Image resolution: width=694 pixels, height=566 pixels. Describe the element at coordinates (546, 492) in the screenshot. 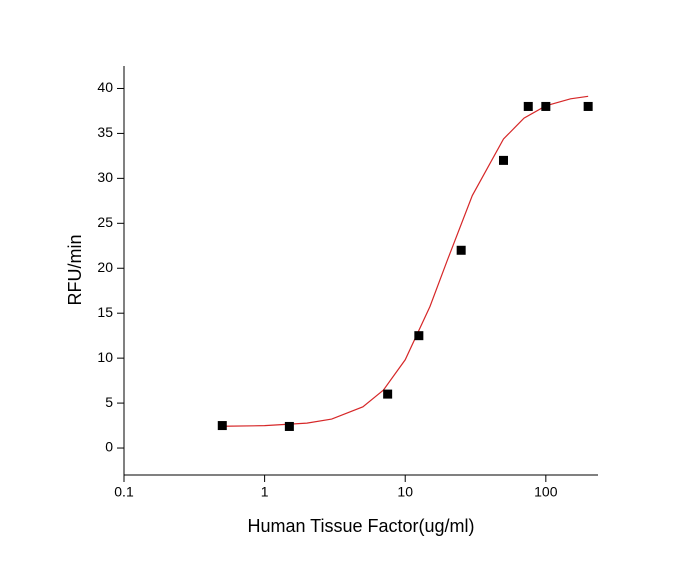

I see `x-tick-label: 100` at that location.